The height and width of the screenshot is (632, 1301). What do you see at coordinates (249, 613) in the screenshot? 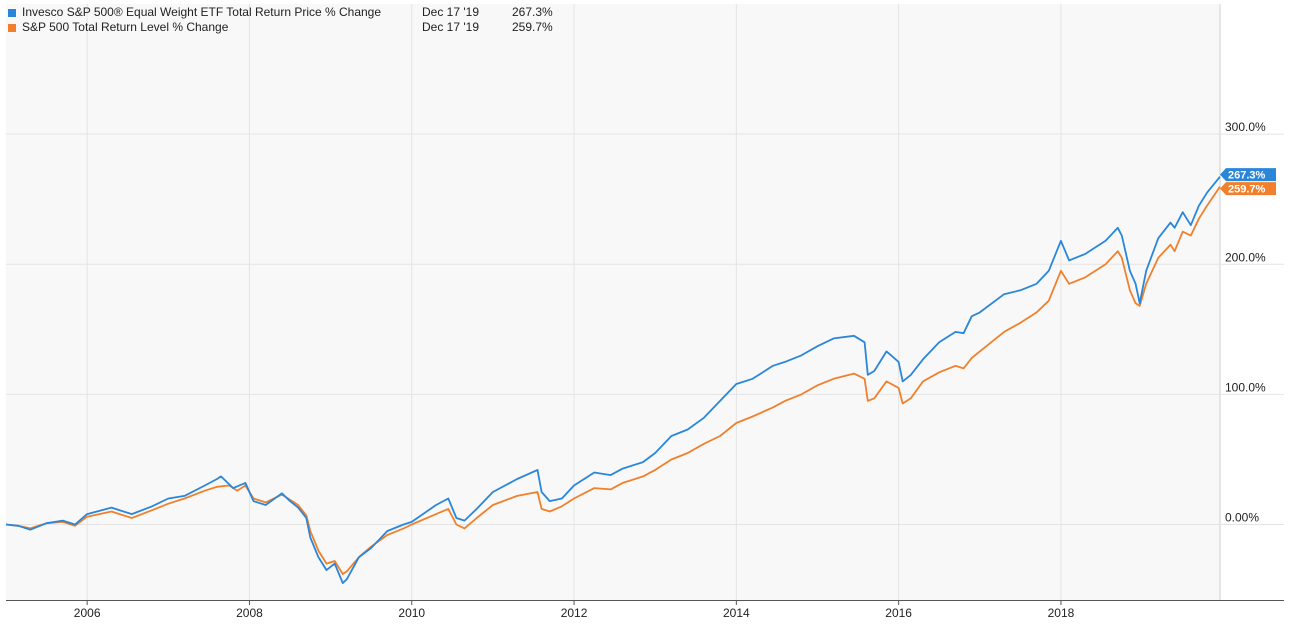
I see `x-tick-label: 2008` at bounding box center [249, 613].